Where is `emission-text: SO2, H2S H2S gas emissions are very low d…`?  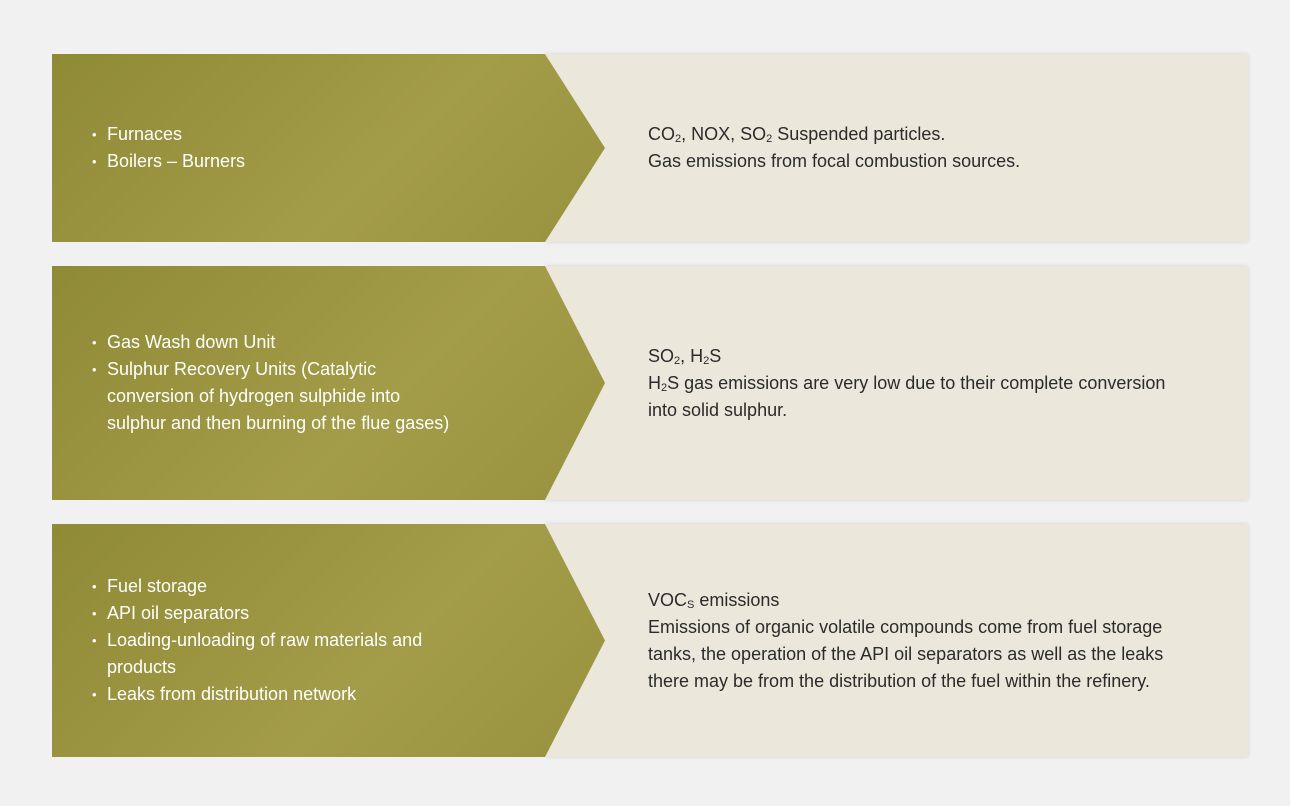
emission-text: SO2, H2S H2S gas emissions are very low d… is located at coordinates (908, 383).